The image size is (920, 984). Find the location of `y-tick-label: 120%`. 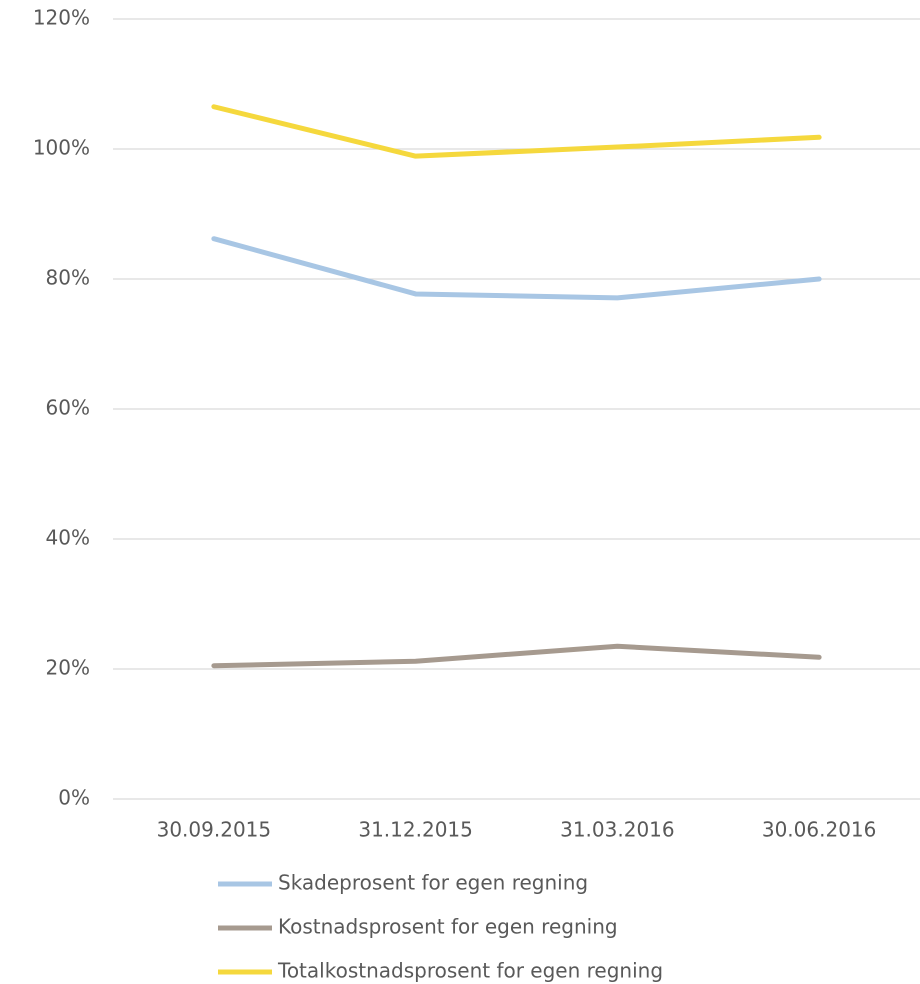

y-tick-label: 120% is located at coordinates (61, 18).